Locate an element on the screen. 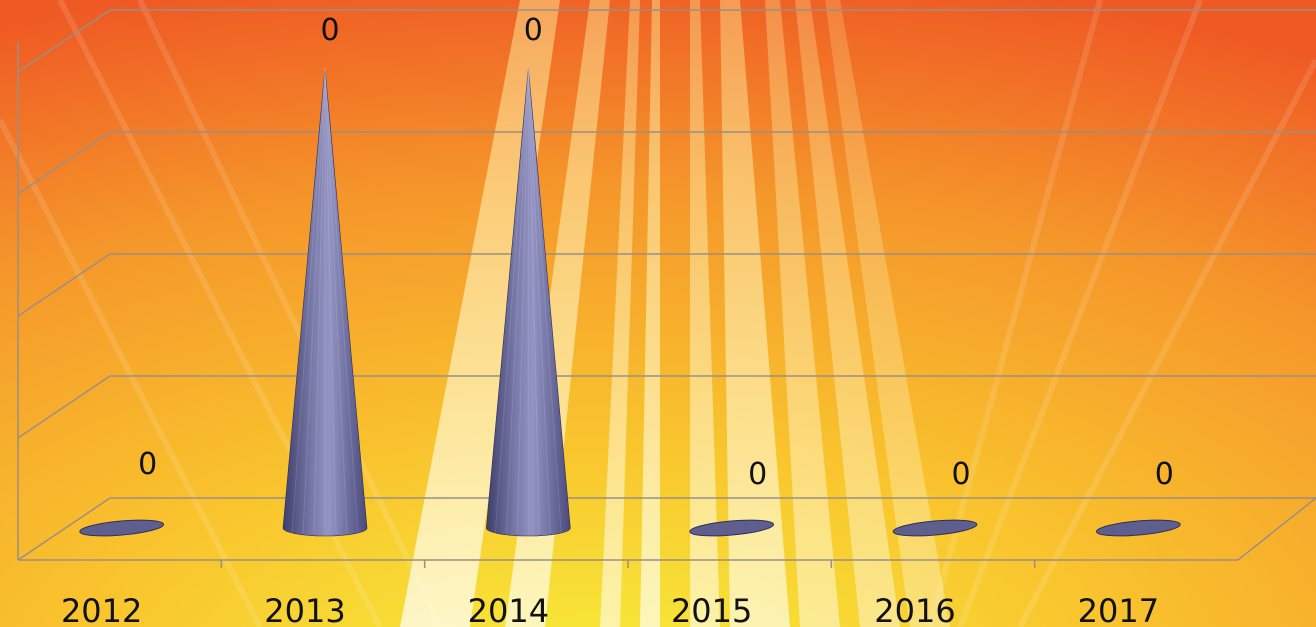  category-label: 2017 is located at coordinates (1118, 609).